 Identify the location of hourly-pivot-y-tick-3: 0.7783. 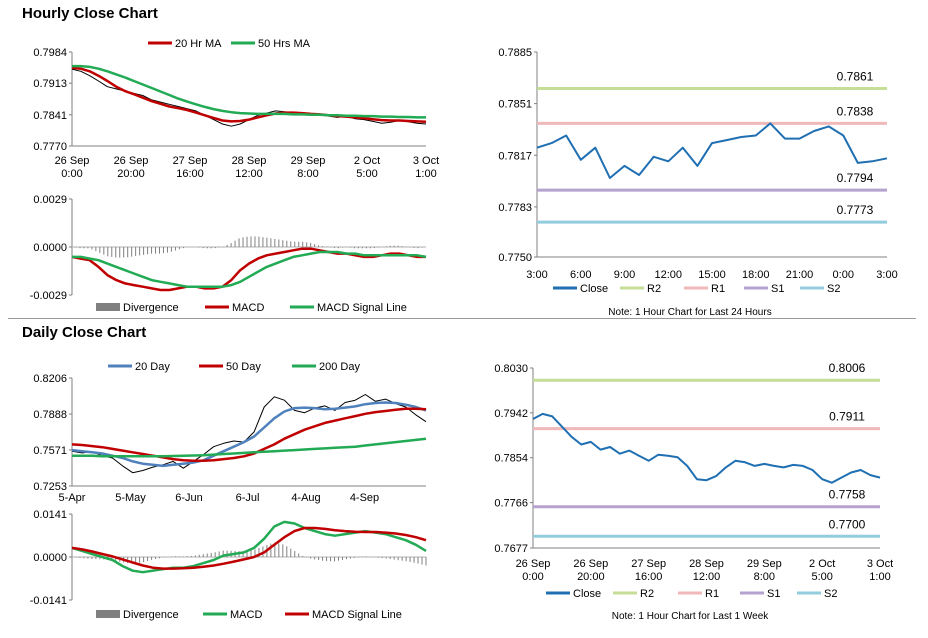
(515, 208).